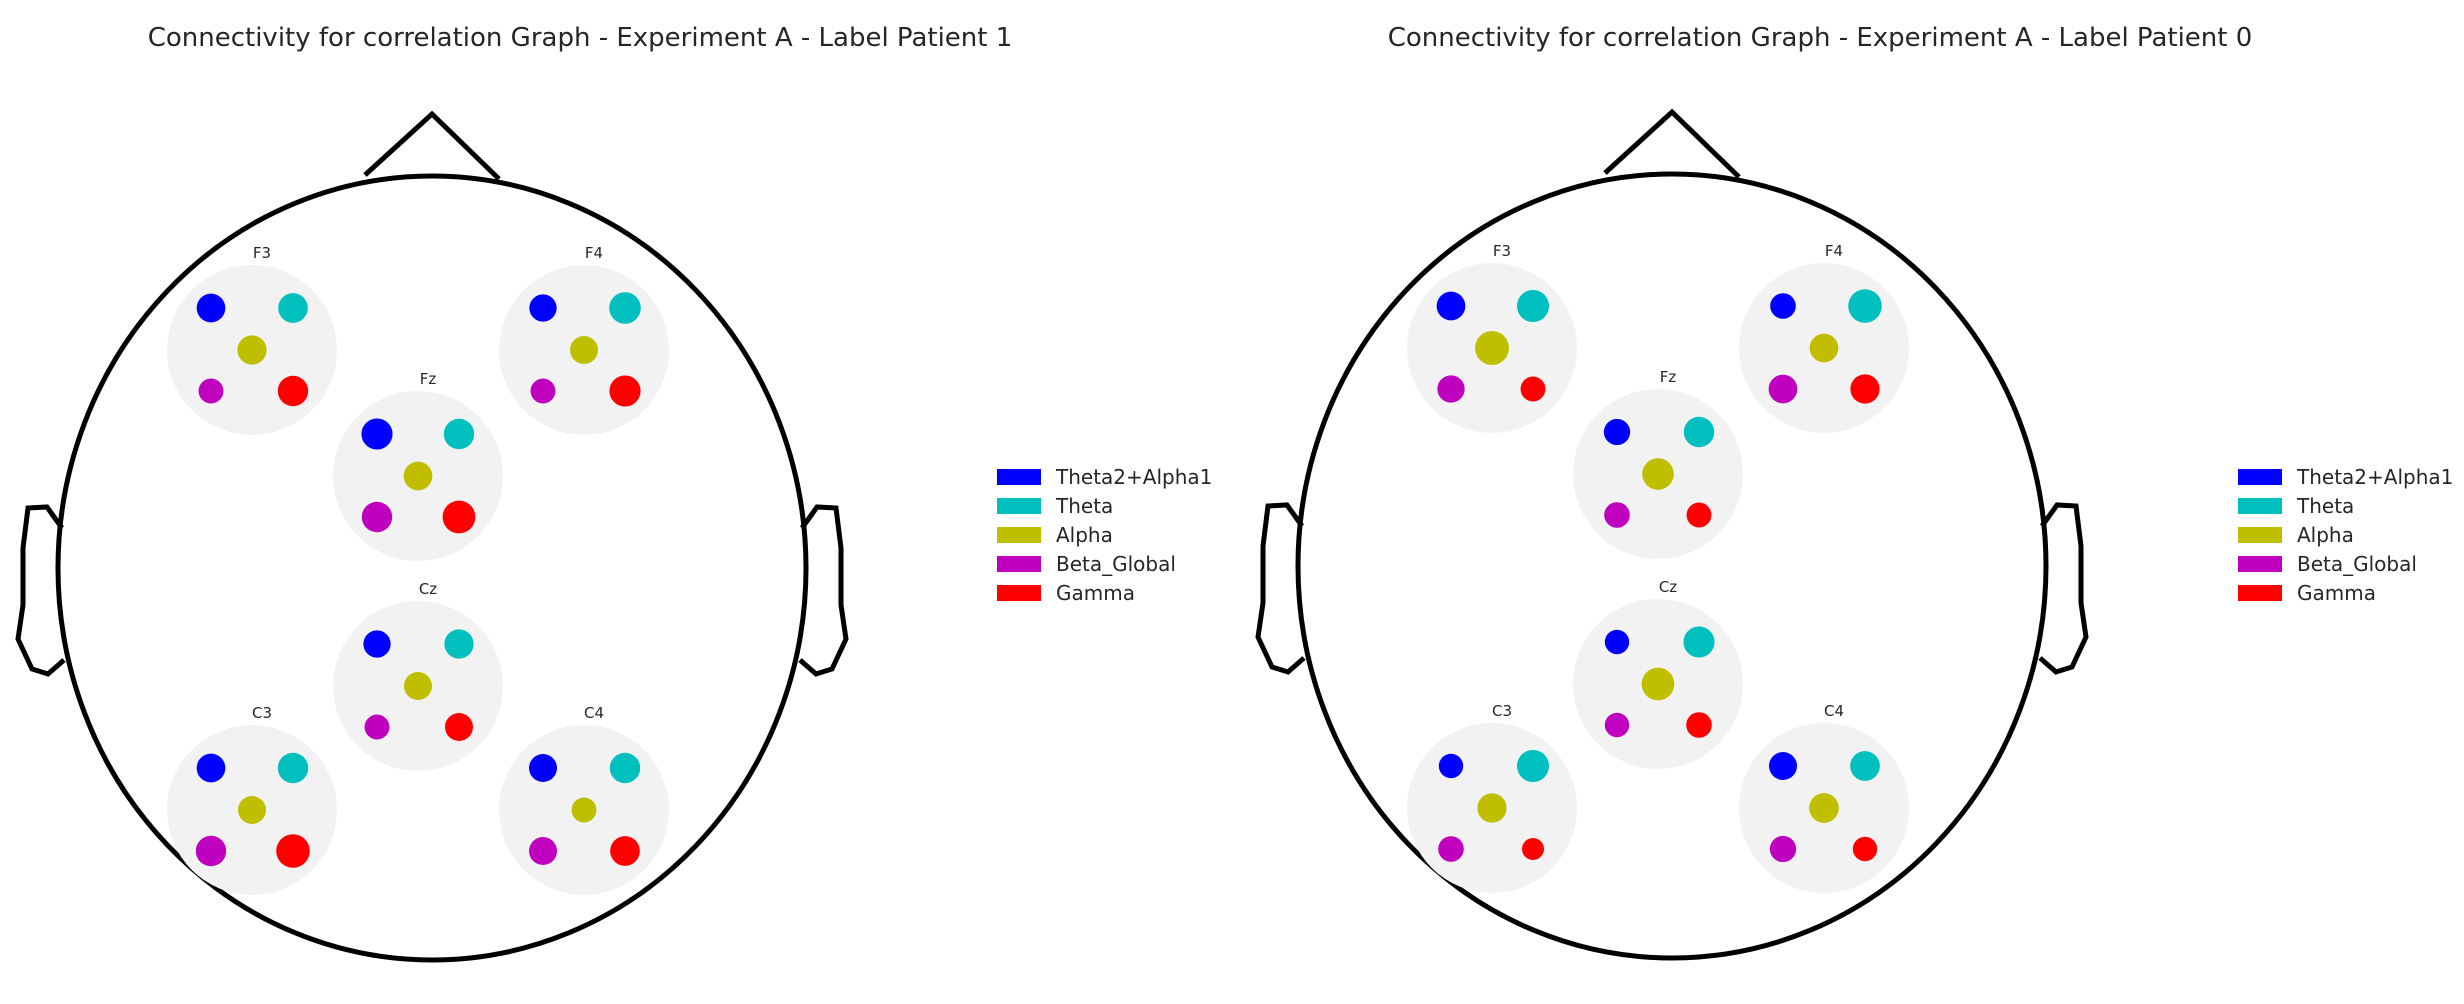  I want to click on dot-c3-alpha, so click(1492, 808).